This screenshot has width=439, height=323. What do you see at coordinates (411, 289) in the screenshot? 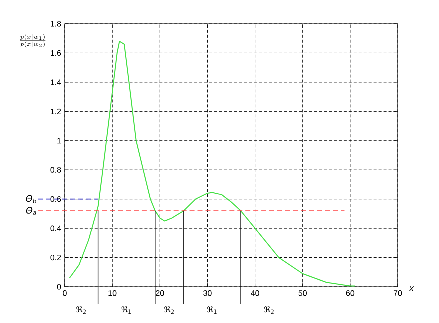
I see `x-axis-title: x` at bounding box center [411, 289].